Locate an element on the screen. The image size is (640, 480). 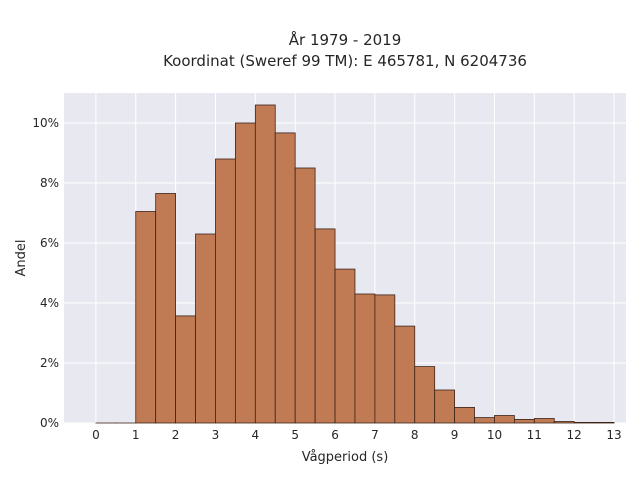
y-tick-label: 4% is located at coordinates (49, 303).